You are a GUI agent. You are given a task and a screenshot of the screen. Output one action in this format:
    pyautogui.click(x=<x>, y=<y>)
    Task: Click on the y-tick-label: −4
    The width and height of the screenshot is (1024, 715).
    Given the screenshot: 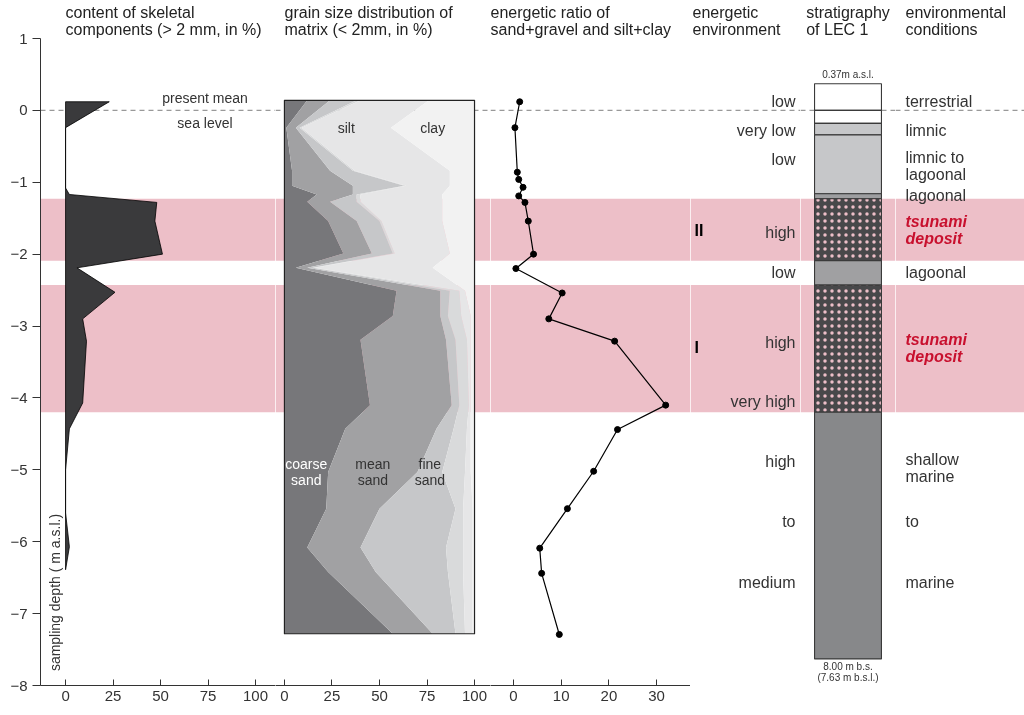 What is the action you would take?
    pyautogui.click(x=19, y=397)
    